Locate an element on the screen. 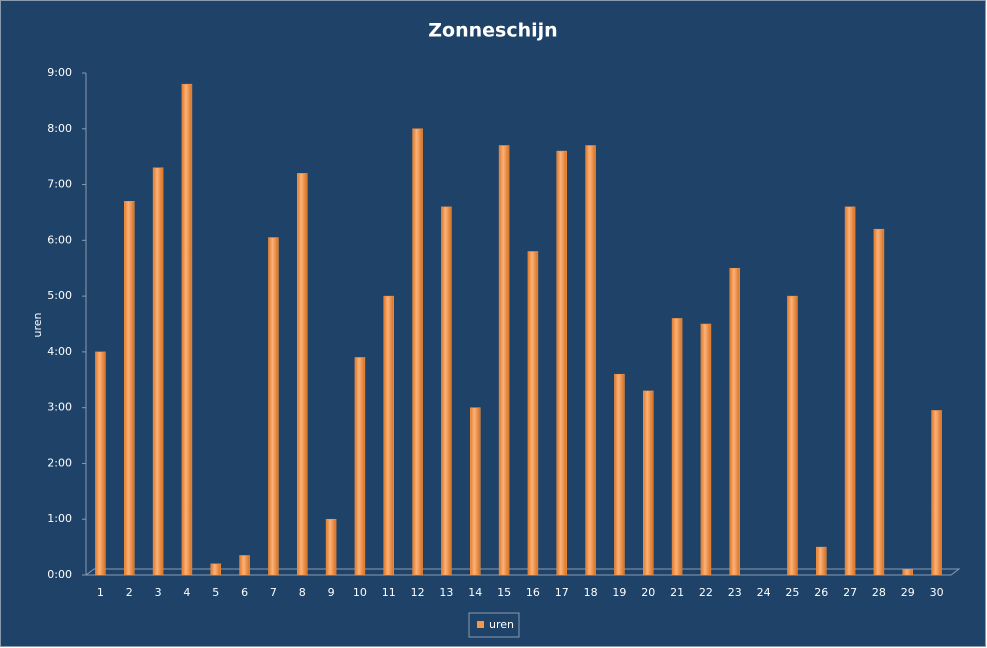 The image size is (987, 648). y-tick-label: 2:00 is located at coordinates (59, 462).